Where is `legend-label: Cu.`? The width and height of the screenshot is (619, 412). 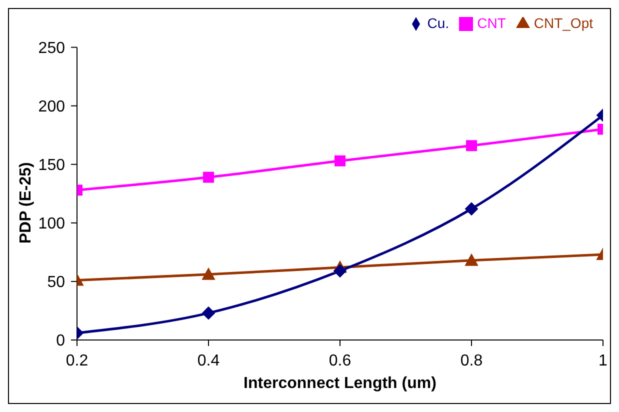 legend-label: Cu. is located at coordinates (438, 23).